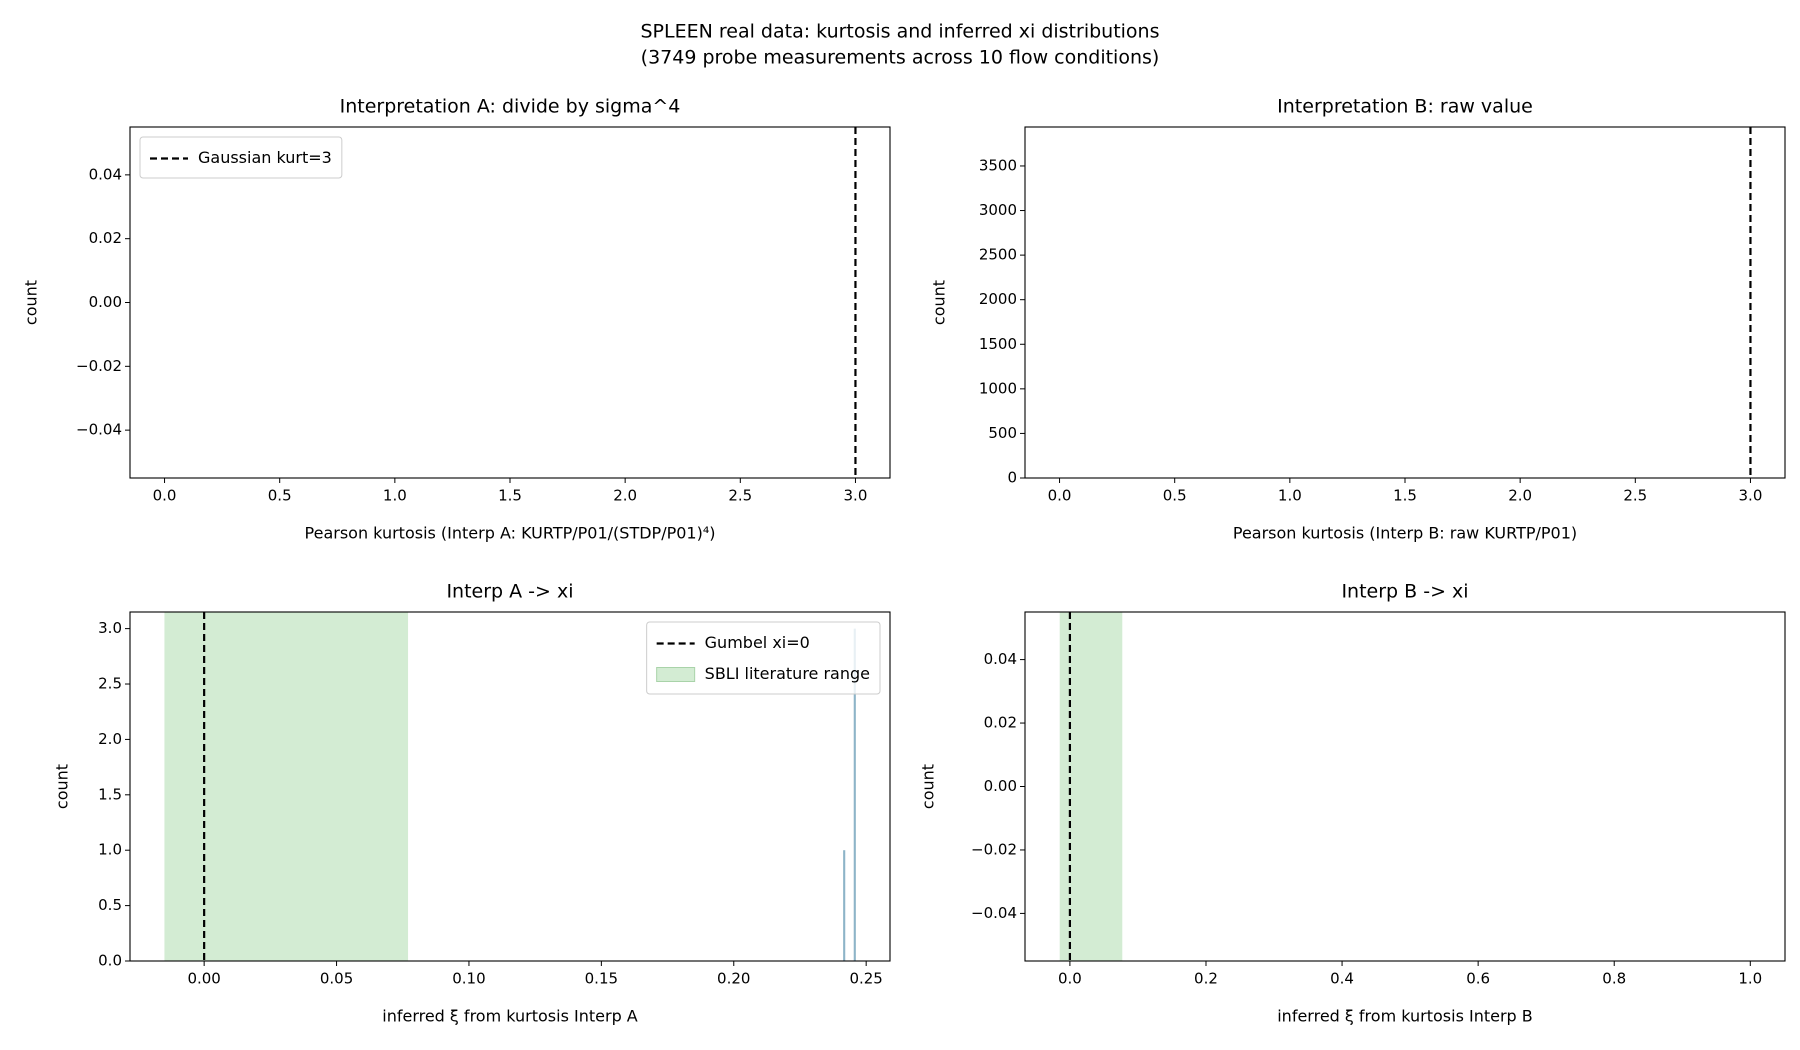 The width and height of the screenshot is (1800, 1050). I want to click on y-tick-label: 3.0, so click(110, 628).